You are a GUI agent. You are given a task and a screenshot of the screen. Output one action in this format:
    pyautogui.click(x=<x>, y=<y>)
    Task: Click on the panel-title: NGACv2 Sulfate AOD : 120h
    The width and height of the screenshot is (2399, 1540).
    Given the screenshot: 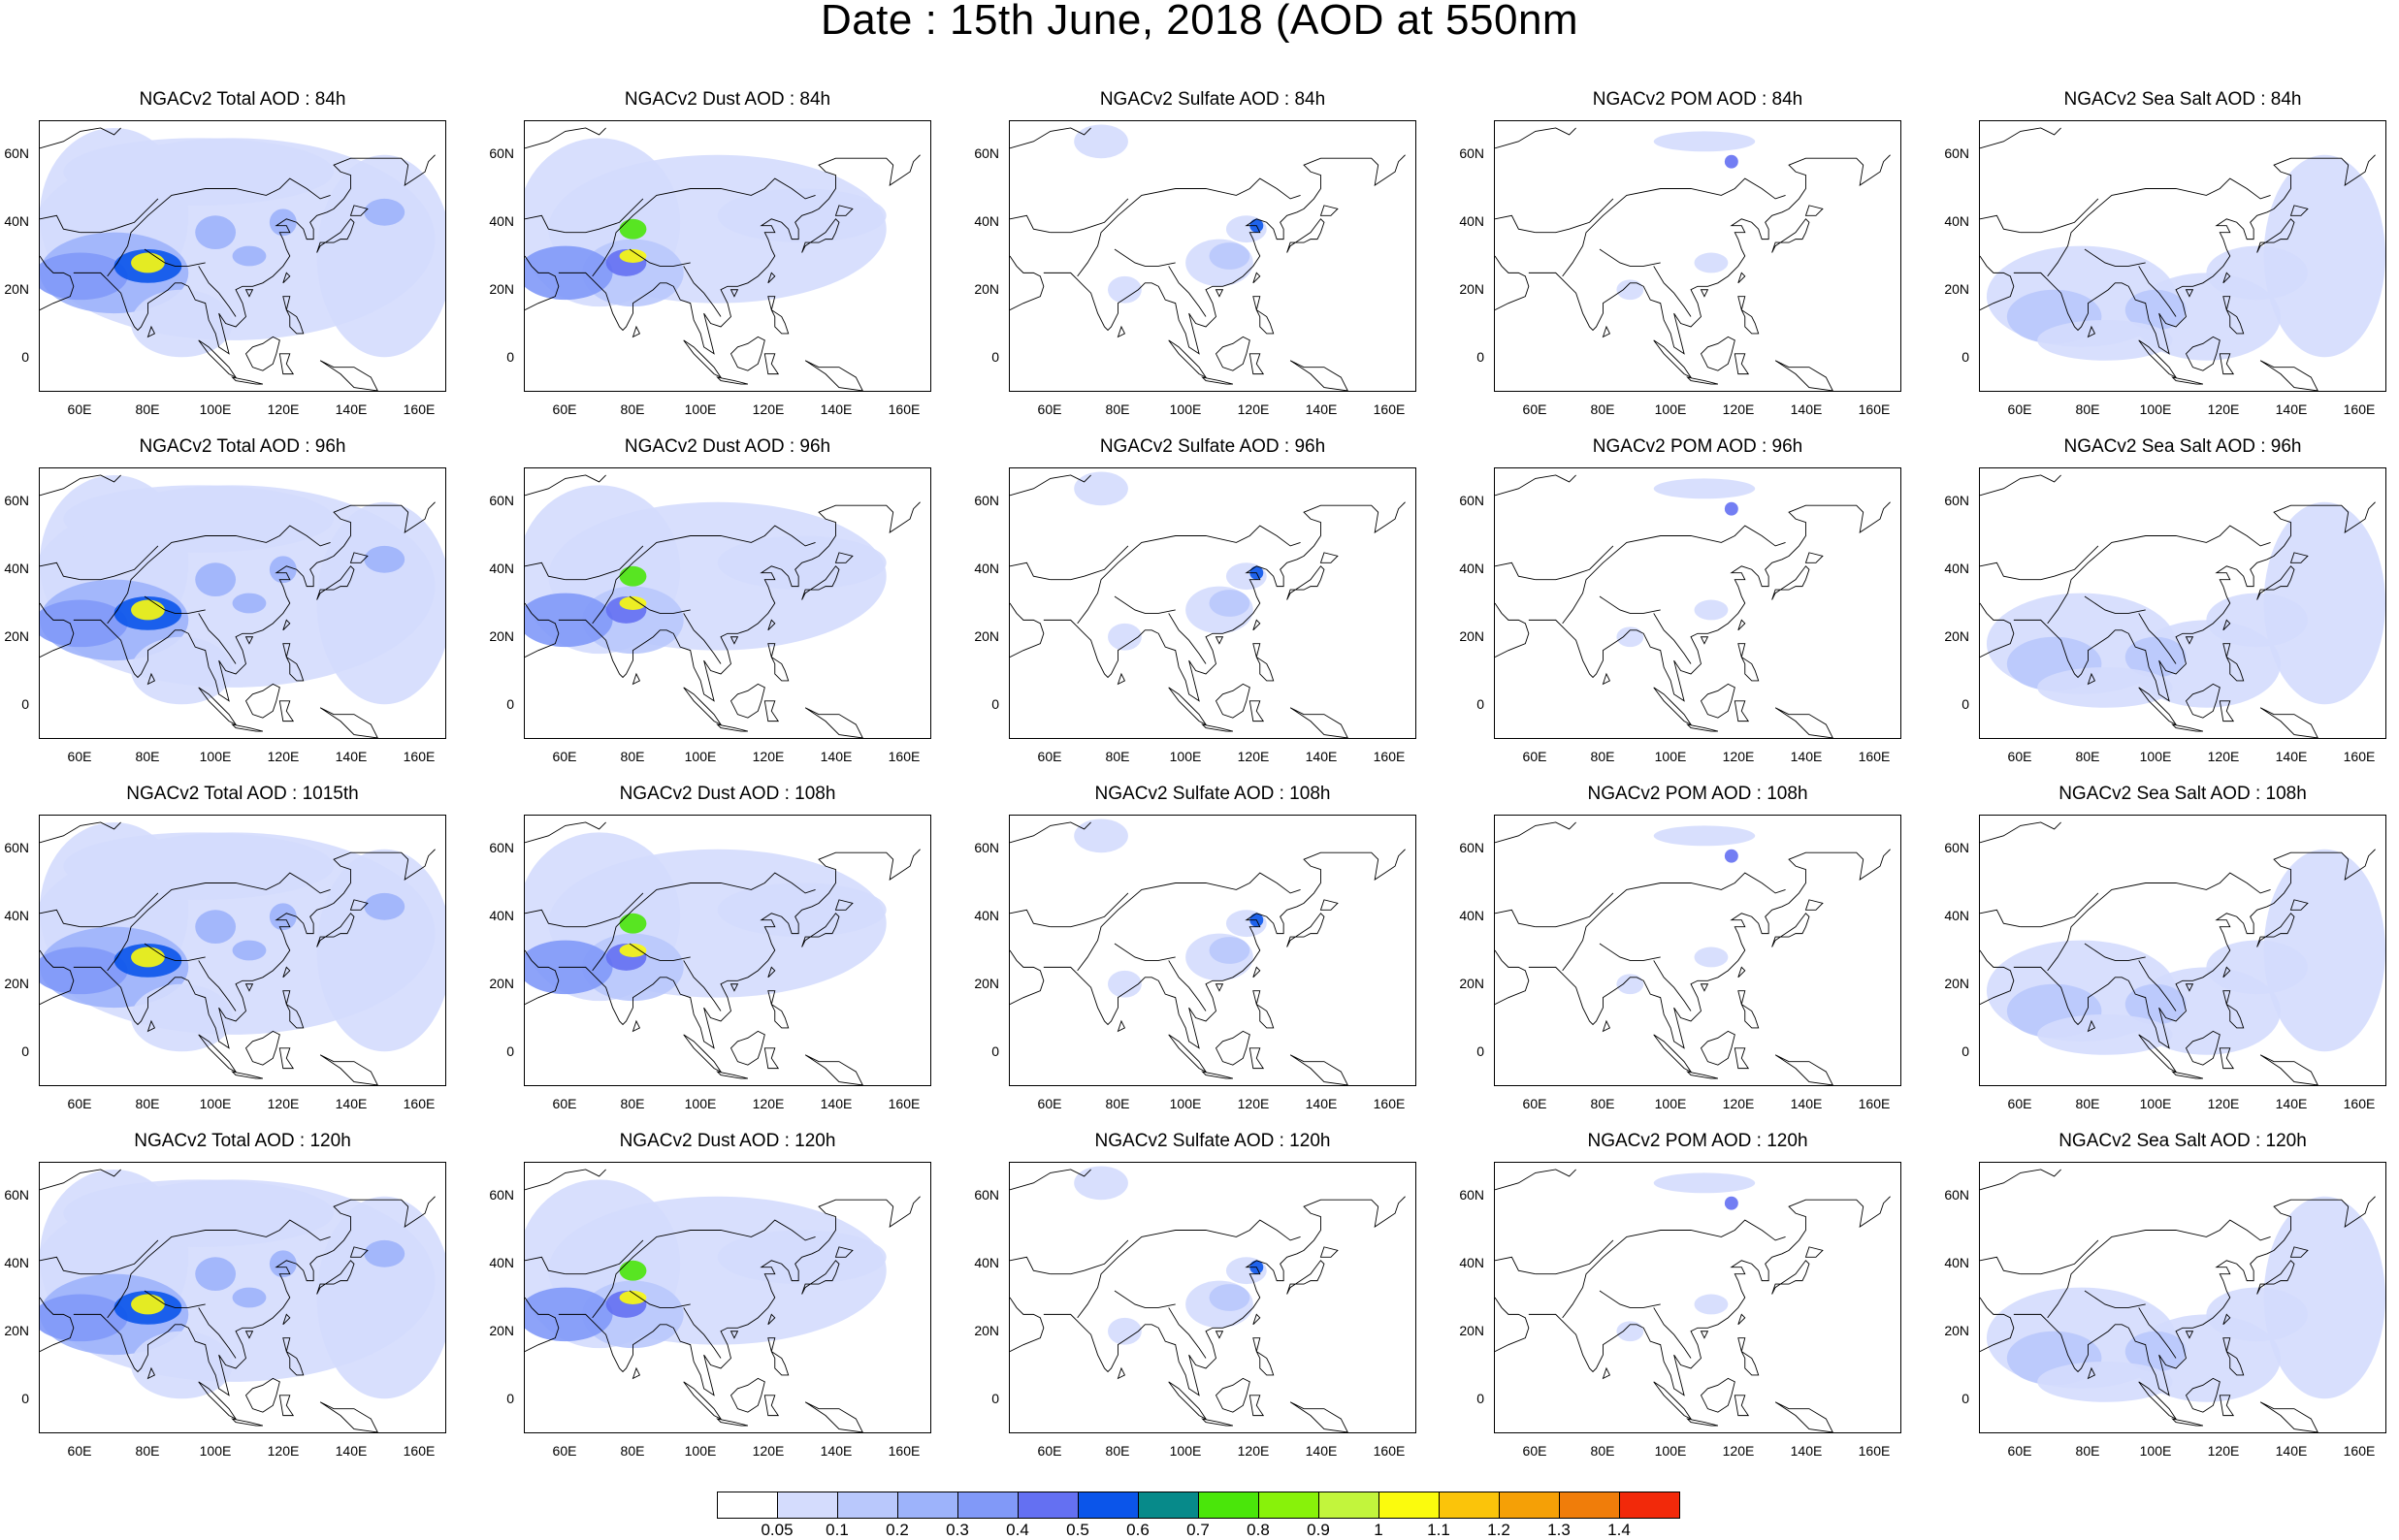 What is the action you would take?
    pyautogui.click(x=1212, y=1141)
    